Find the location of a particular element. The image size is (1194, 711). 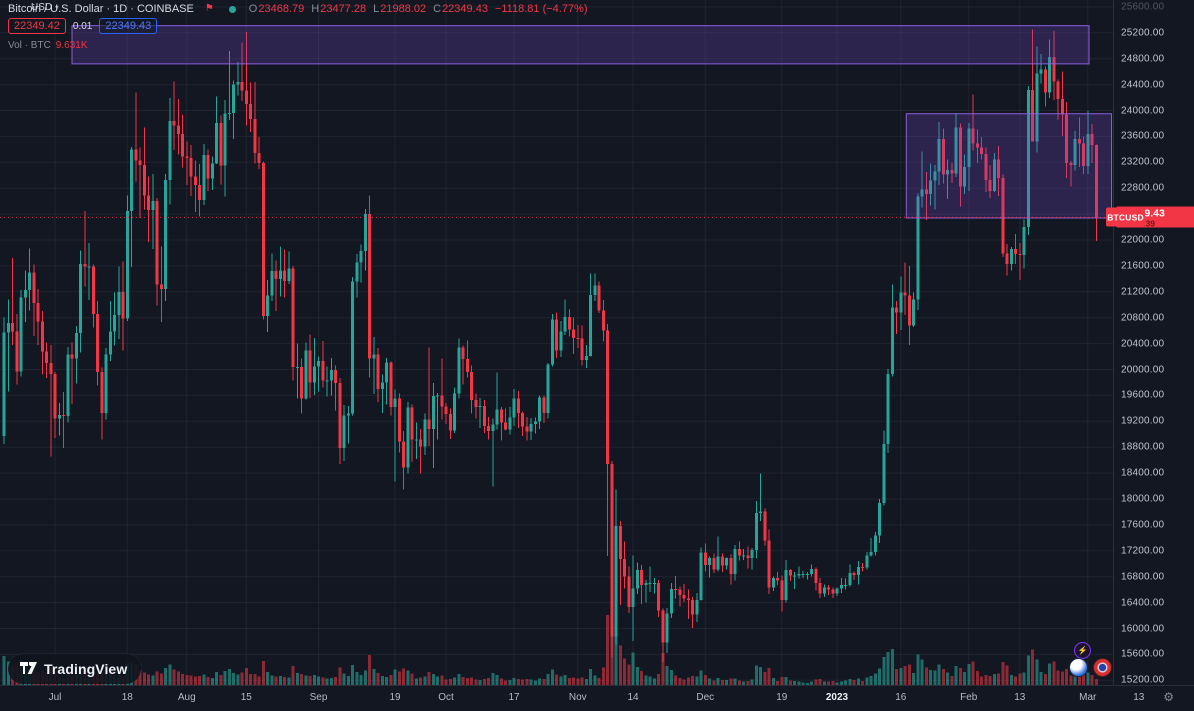

time-axis-label: Oct is located at coordinates (446, 697).